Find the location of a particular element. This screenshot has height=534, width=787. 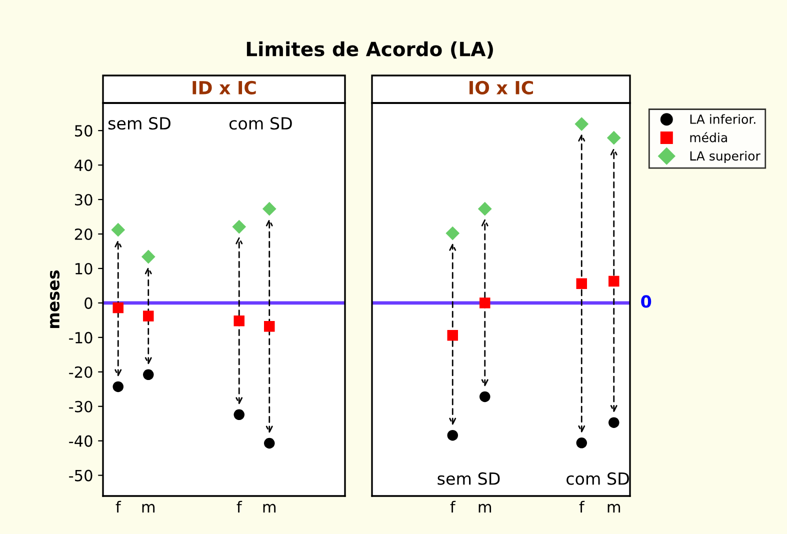

y-tick-label: 50 is located at coordinates (83, 131).